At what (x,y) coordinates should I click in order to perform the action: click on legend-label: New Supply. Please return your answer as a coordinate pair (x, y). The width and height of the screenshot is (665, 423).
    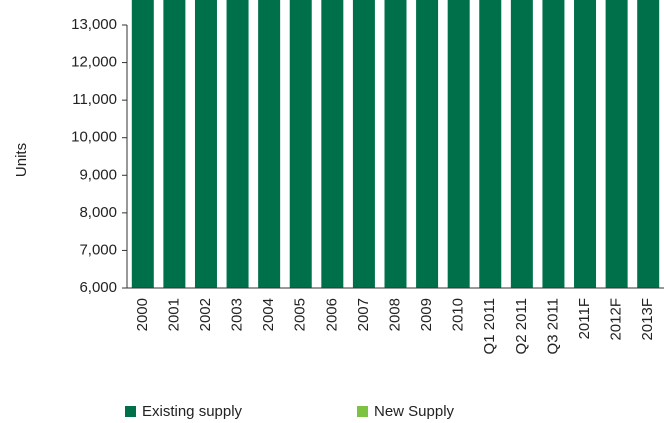
    Looking at the image, I should click on (414, 411).